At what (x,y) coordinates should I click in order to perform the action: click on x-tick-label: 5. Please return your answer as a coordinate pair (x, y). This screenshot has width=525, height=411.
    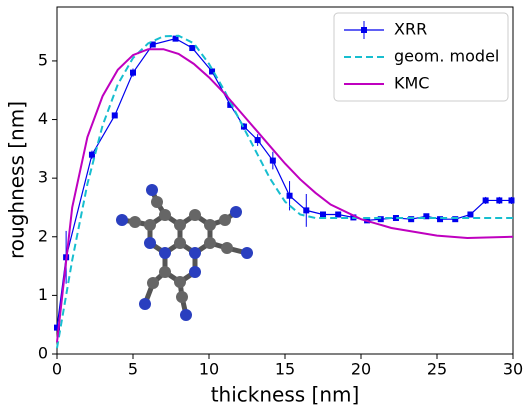
    Looking at the image, I should click on (133, 369).